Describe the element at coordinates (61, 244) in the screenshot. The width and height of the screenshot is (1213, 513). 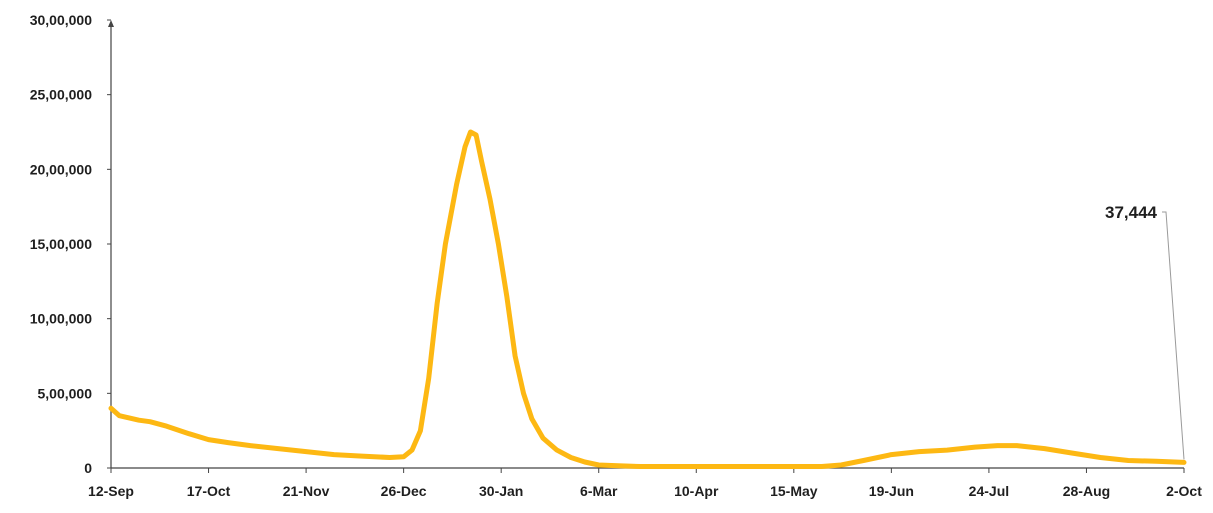
I see `y-tick-label: 15,00,000` at that location.